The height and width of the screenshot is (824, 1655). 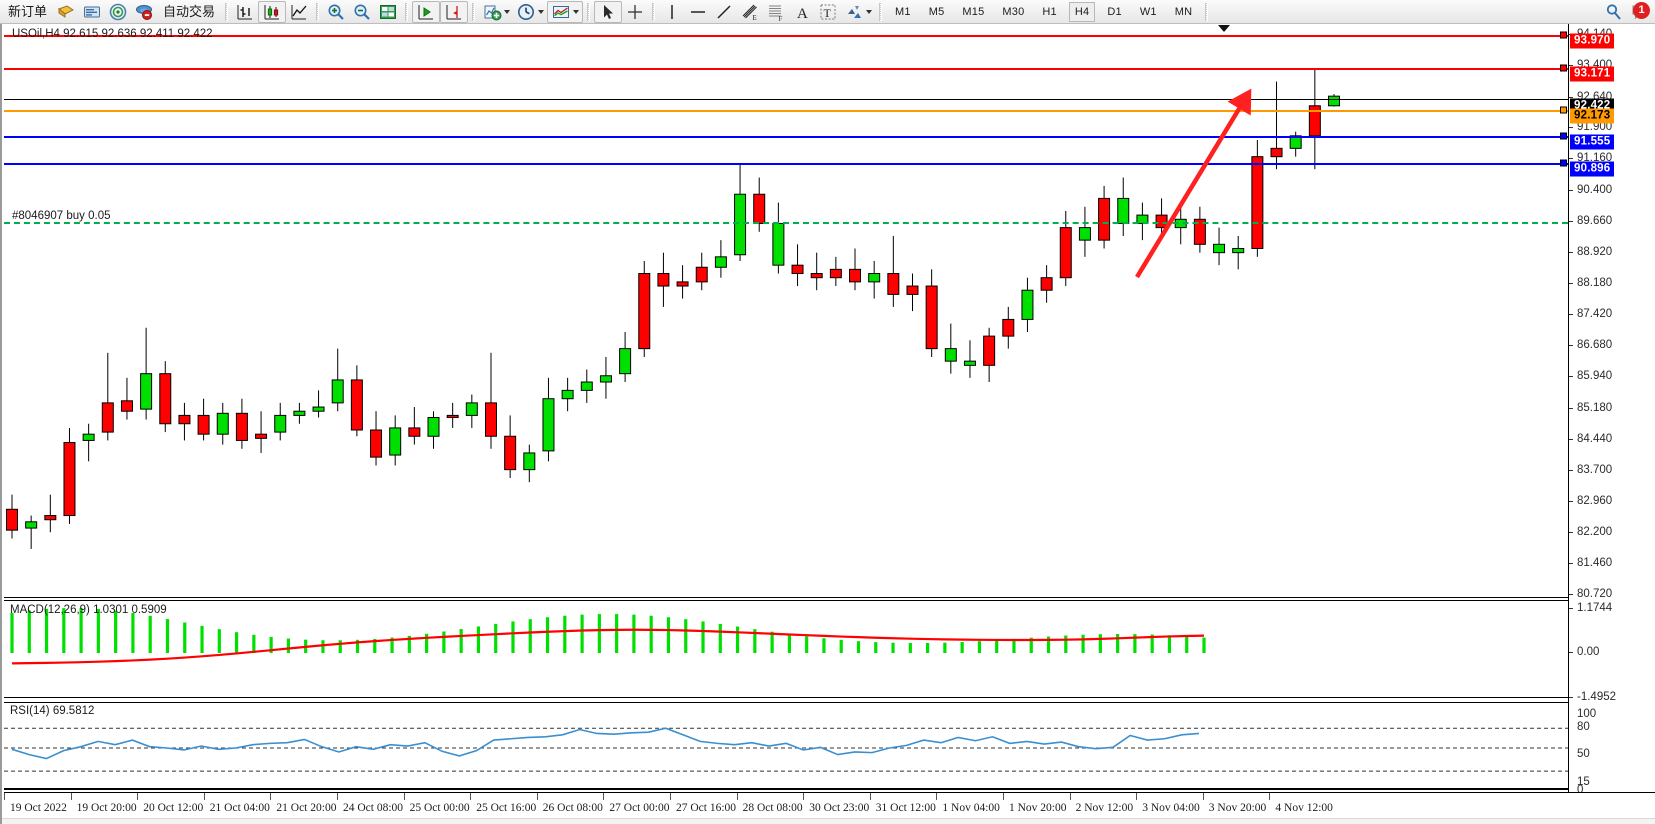 What do you see at coordinates (1595, 190) in the screenshot?
I see `price-tick-label: 90.400` at bounding box center [1595, 190].